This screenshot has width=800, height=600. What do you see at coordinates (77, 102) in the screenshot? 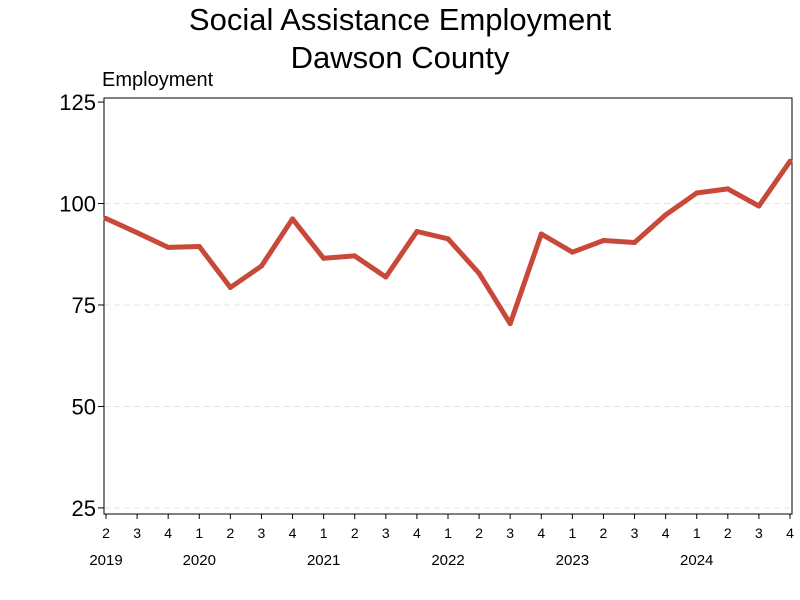
I see `y-tick-label: 125` at bounding box center [77, 102].